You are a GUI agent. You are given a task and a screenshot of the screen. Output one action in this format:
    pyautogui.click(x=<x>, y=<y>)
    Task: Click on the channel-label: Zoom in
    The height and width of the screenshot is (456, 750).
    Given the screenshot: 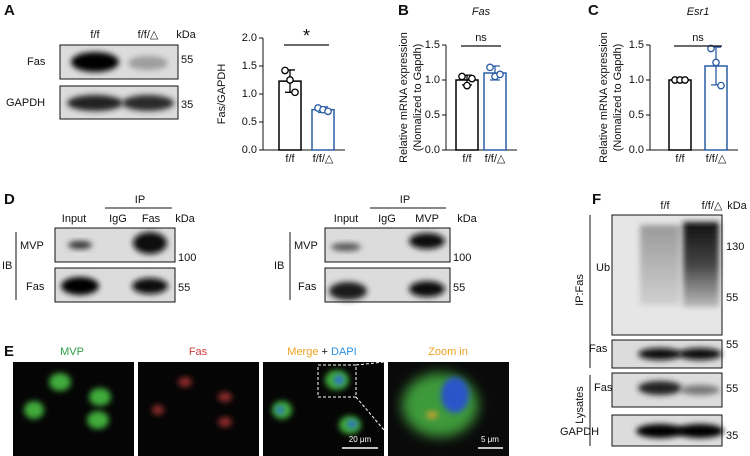 What is the action you would take?
    pyautogui.click(x=448, y=352)
    